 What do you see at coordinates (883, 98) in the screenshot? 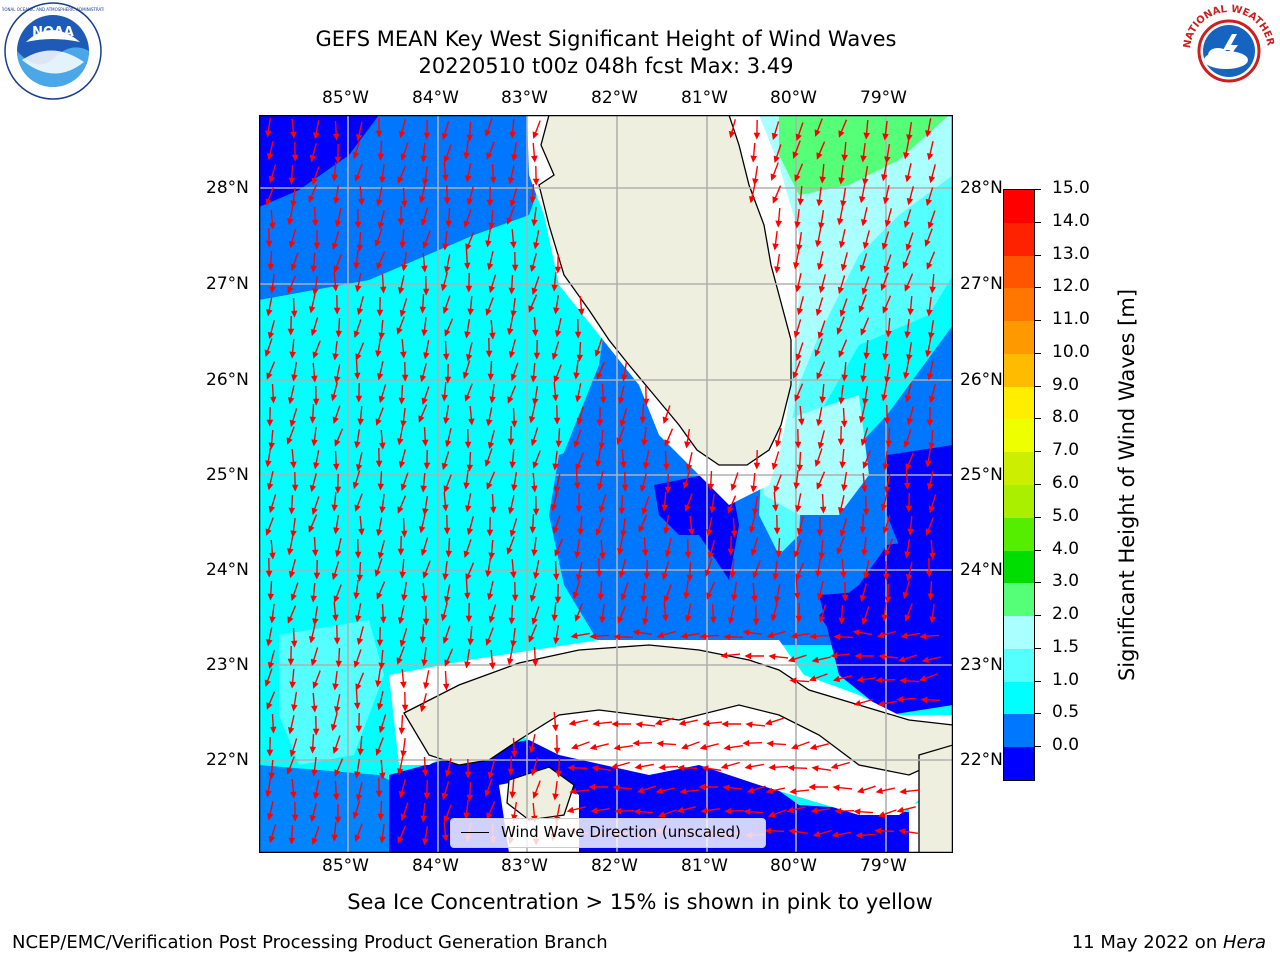
I see `lon-label-top: 79°W` at bounding box center [883, 98].